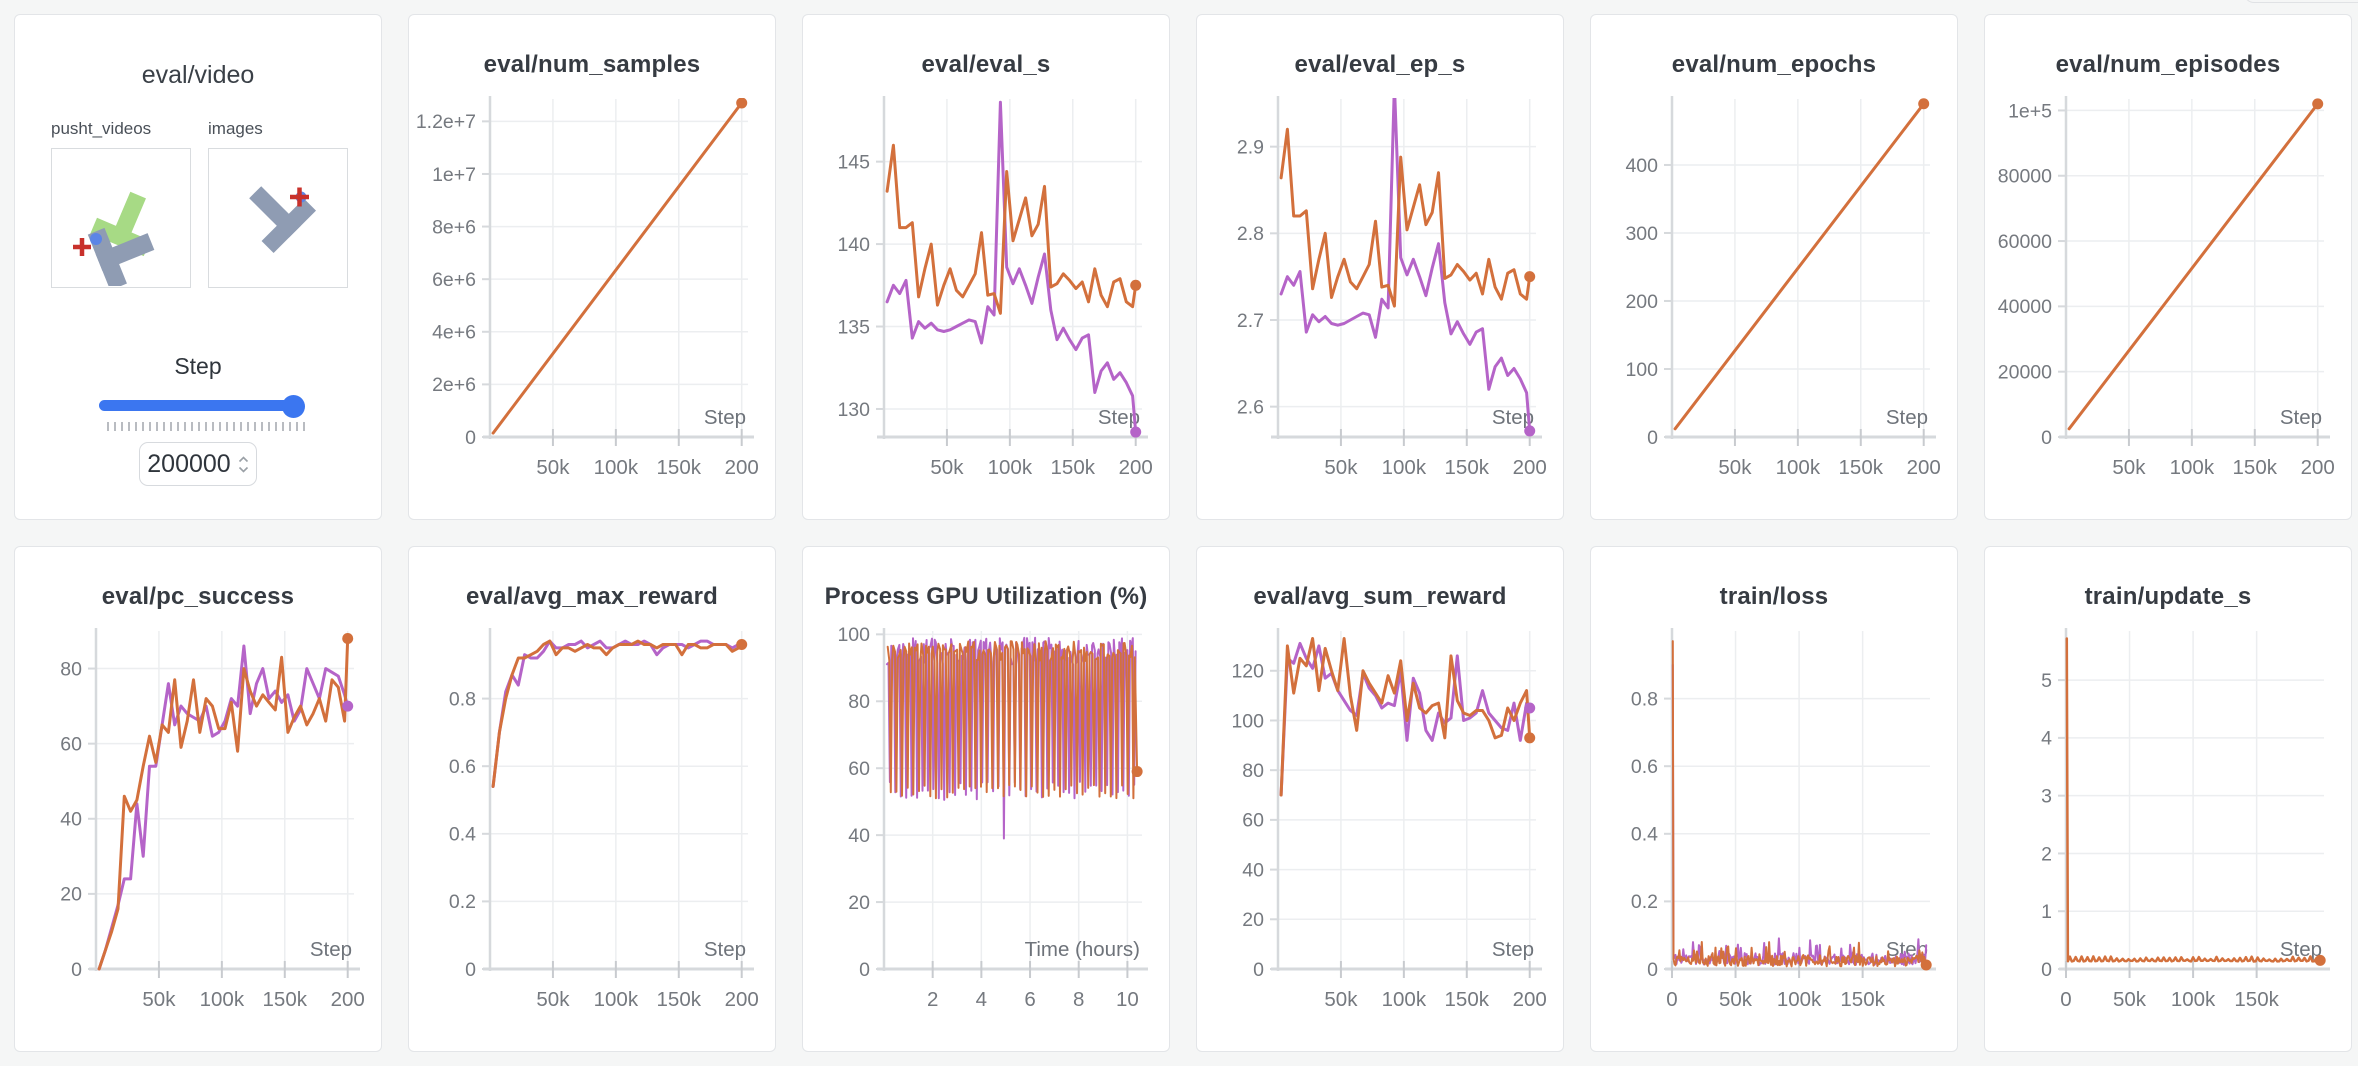  I want to click on chart-panel-train-loss: train/loss 0 0.2 0.4 0.6 0.8 0 50k 100k 150k Step, so click(1774, 799).